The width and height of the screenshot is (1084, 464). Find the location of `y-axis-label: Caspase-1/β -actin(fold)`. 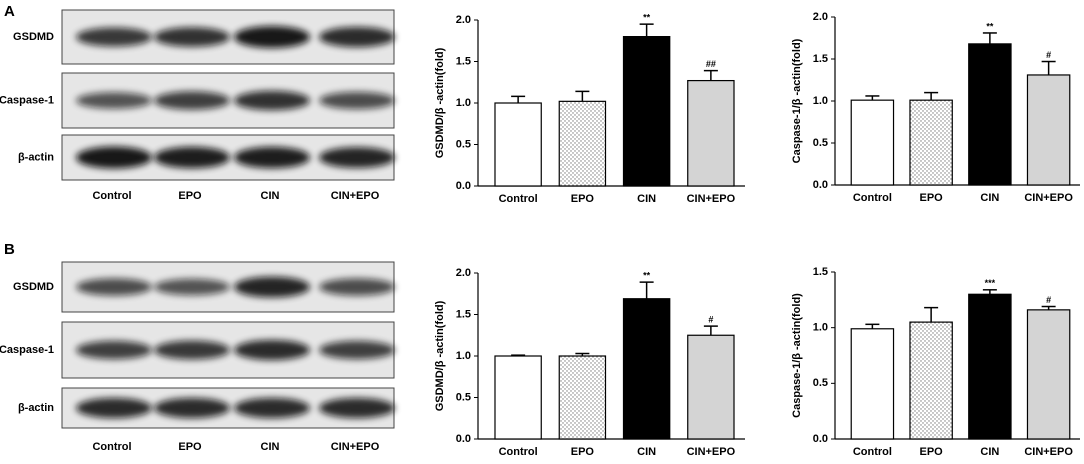

y-axis-label: Caspase-1/β -actin(fold) is located at coordinates (797, 100).